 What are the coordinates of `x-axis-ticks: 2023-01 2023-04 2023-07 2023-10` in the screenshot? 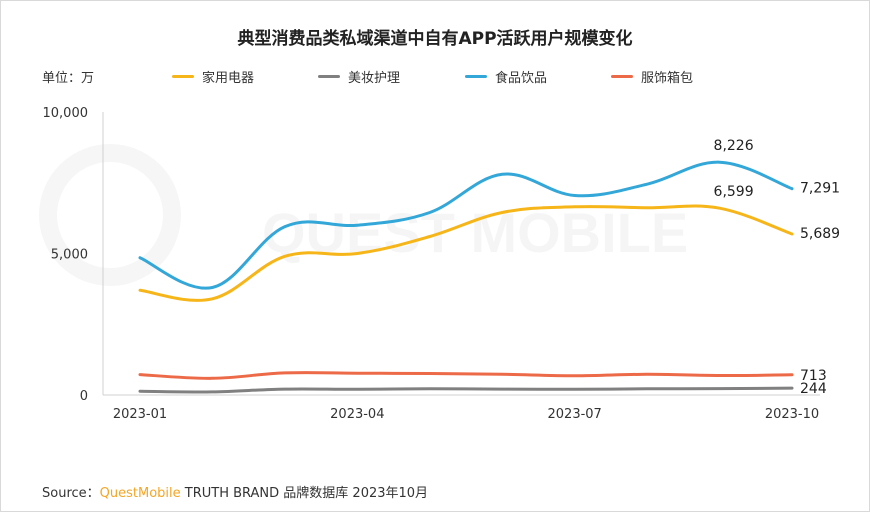 It's located at (466, 414).